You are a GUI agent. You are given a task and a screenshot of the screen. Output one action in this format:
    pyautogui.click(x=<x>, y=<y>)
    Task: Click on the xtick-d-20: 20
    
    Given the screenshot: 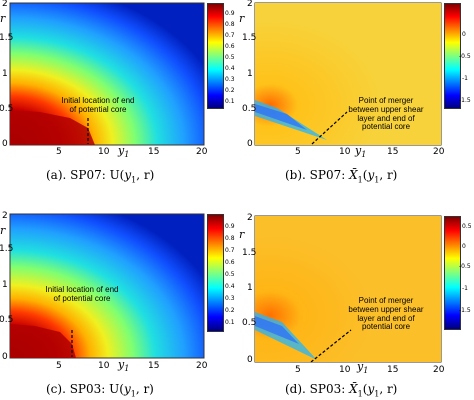 What is the action you would take?
    pyautogui.click(x=439, y=370)
    